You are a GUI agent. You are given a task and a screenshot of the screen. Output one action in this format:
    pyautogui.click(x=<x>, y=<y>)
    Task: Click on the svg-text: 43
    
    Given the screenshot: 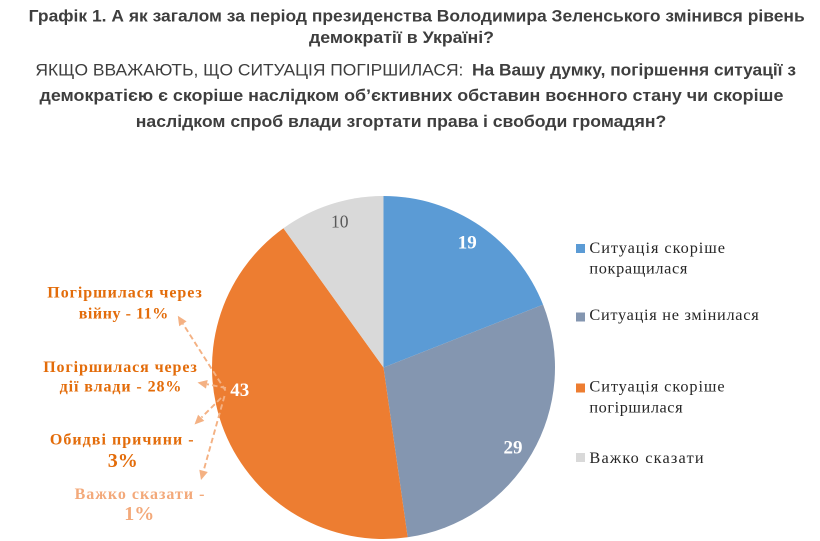 What is the action you would take?
    pyautogui.click(x=239, y=390)
    